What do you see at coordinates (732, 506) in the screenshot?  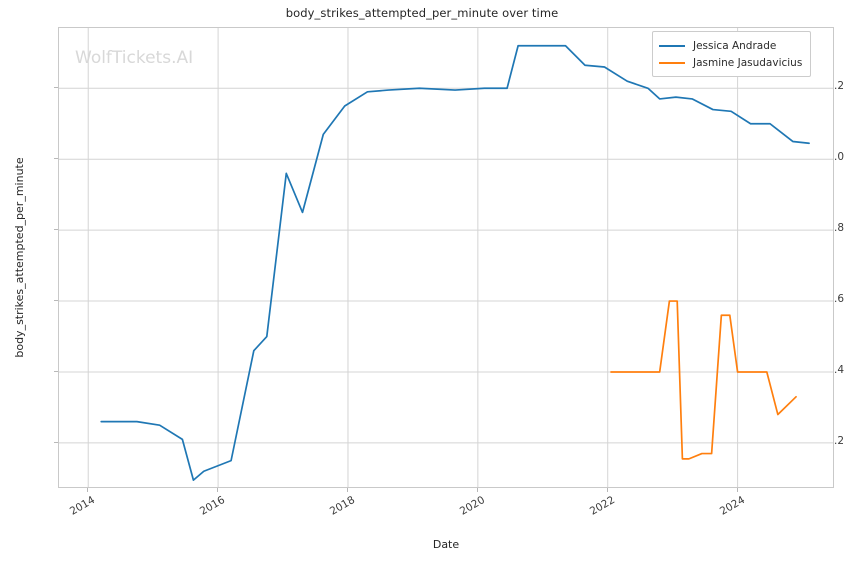 I see `x-tick-label: 2024` at bounding box center [732, 506].